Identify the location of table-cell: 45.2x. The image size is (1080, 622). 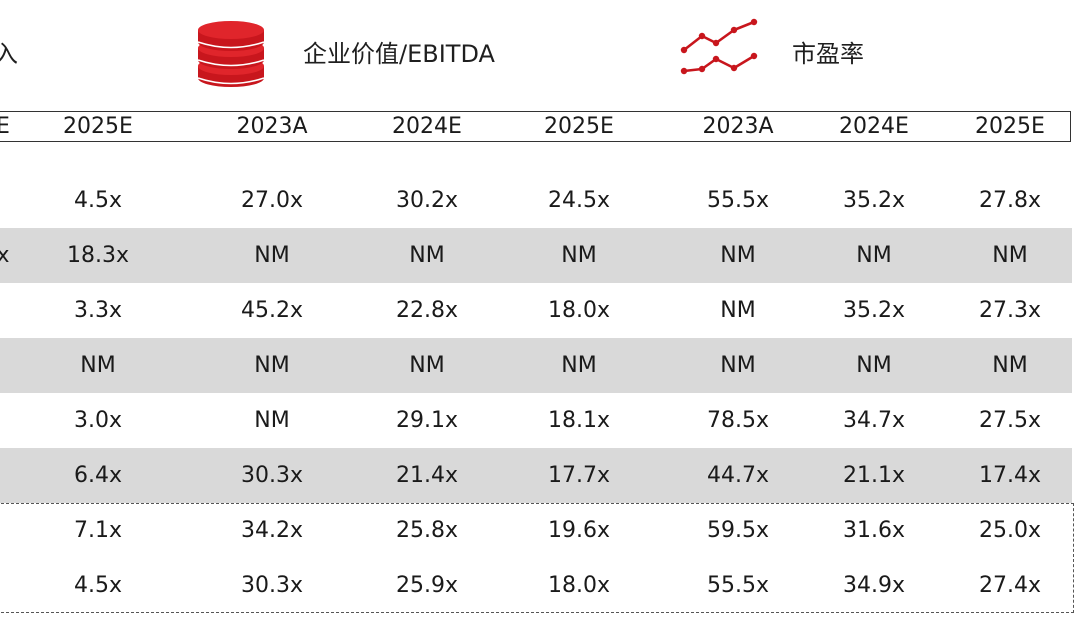
(272, 310).